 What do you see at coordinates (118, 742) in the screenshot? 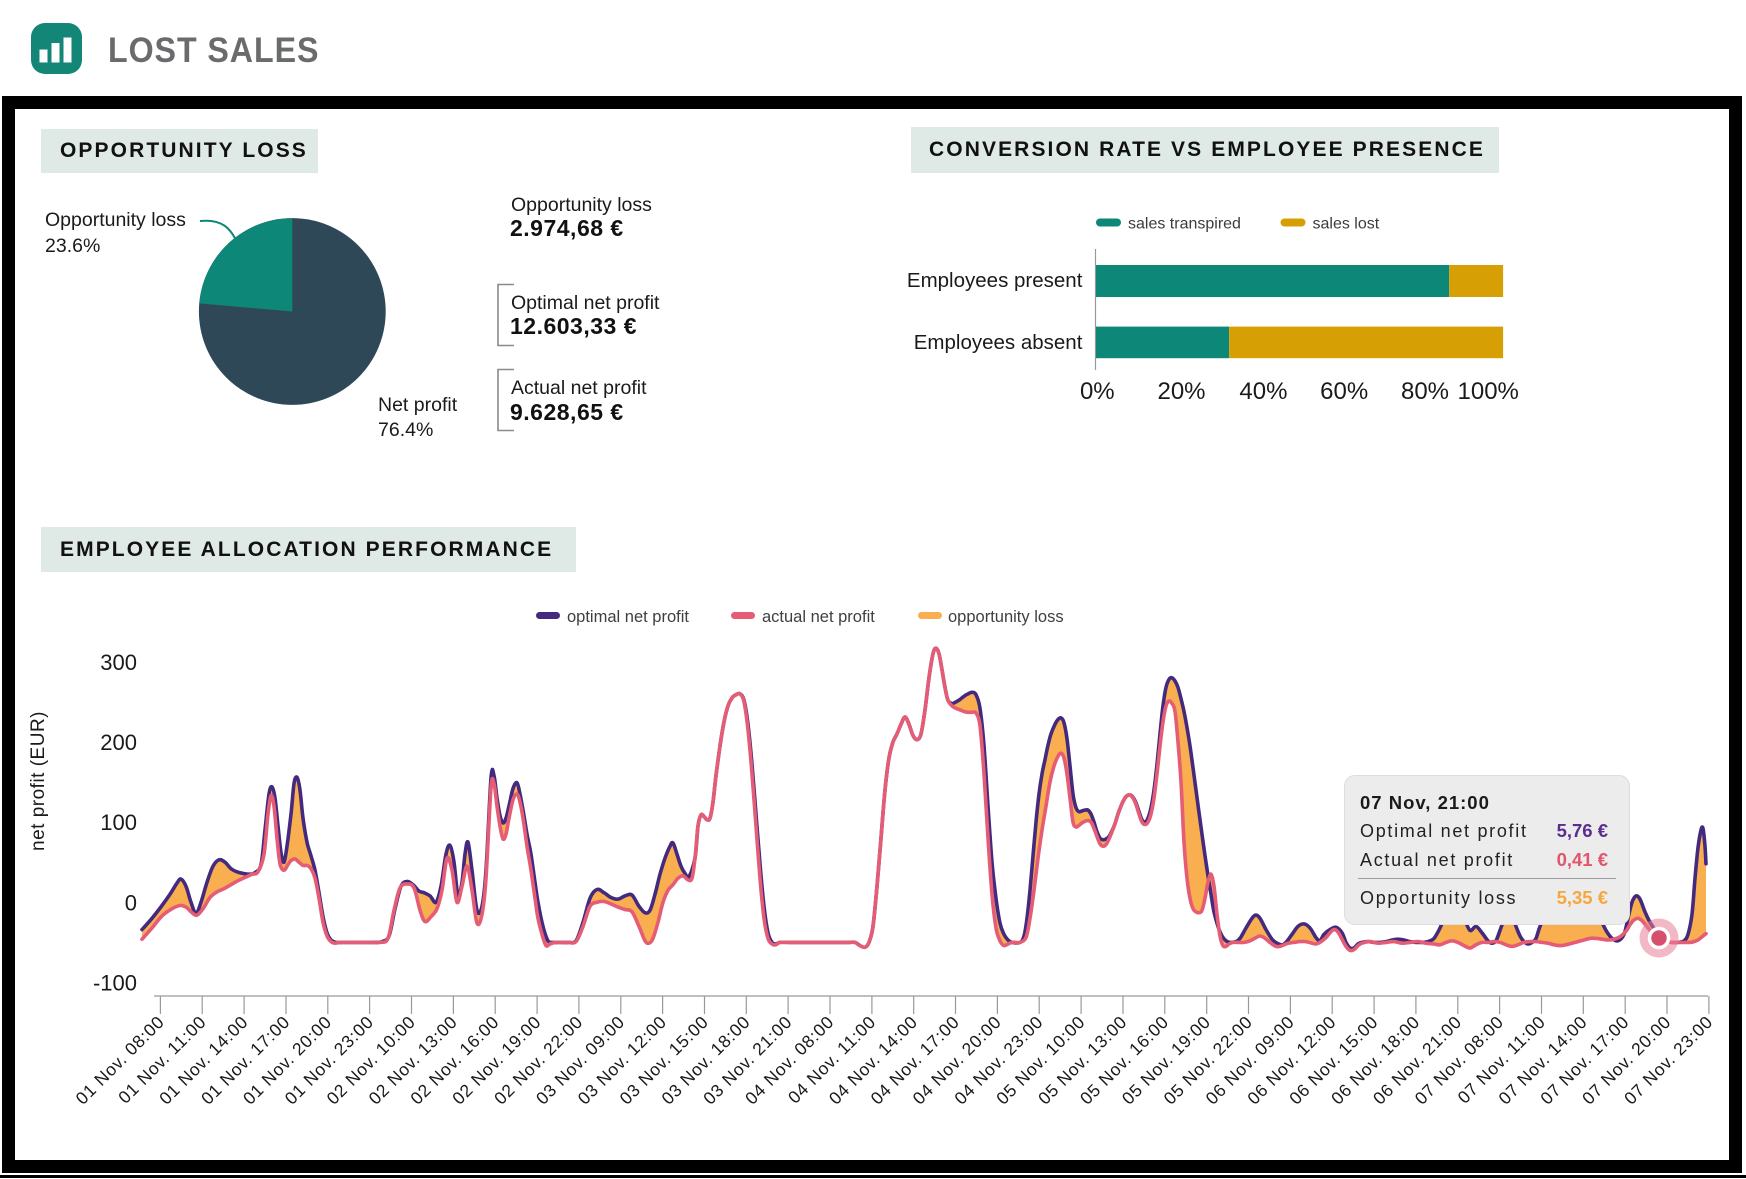
I see `svg-text: 200` at bounding box center [118, 742].